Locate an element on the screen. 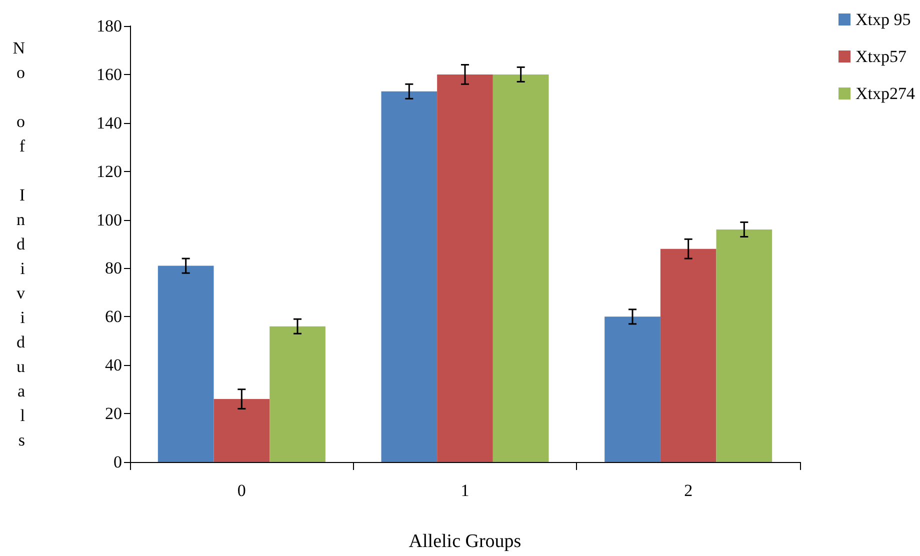 This screenshot has width=920, height=556. y-tick-label: 20 is located at coordinates (113, 414).